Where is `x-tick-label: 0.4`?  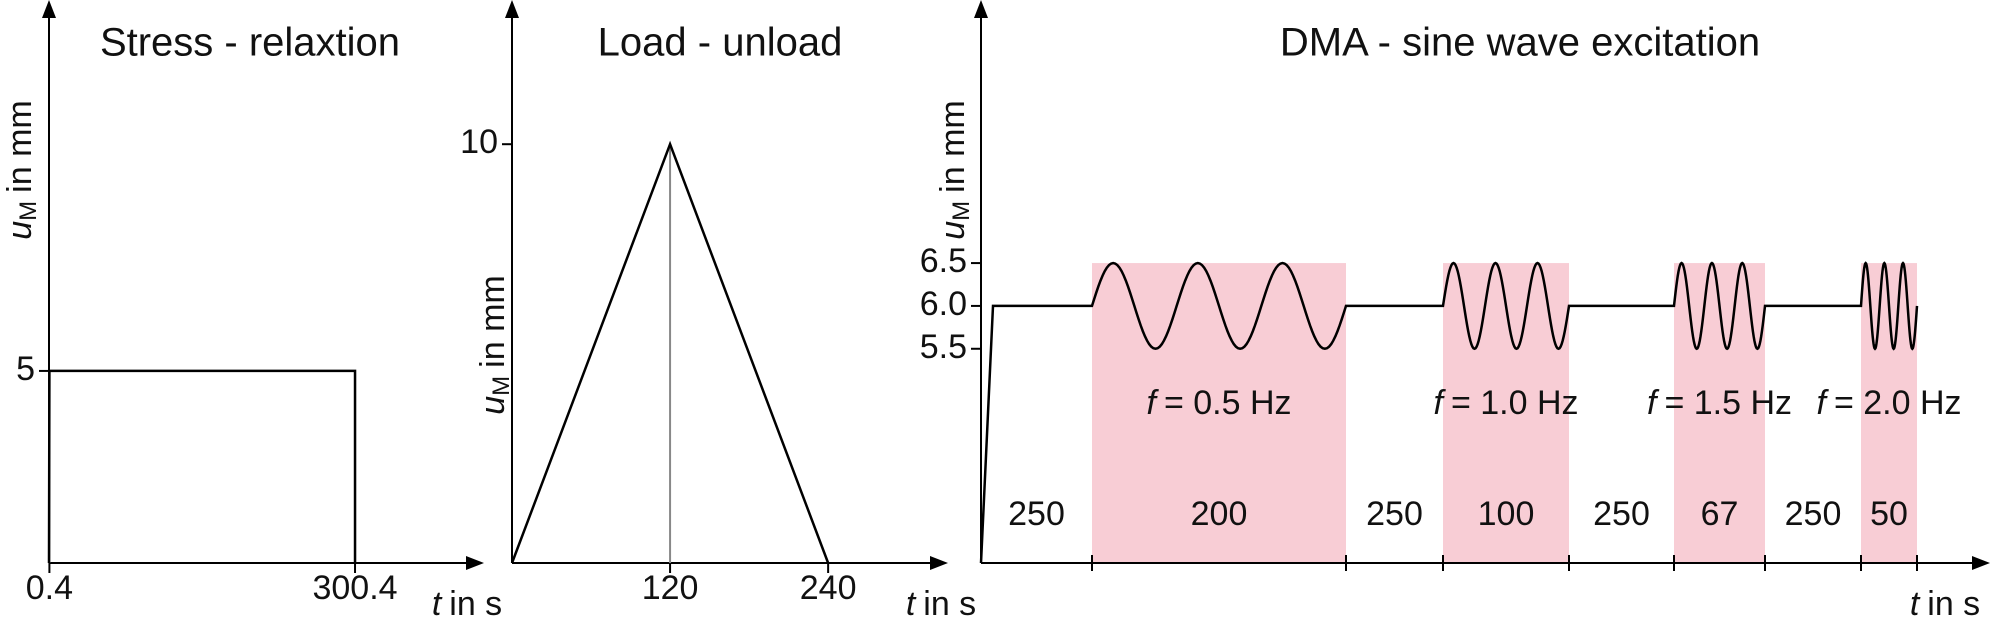
x-tick-label: 0.4 is located at coordinates (49, 588).